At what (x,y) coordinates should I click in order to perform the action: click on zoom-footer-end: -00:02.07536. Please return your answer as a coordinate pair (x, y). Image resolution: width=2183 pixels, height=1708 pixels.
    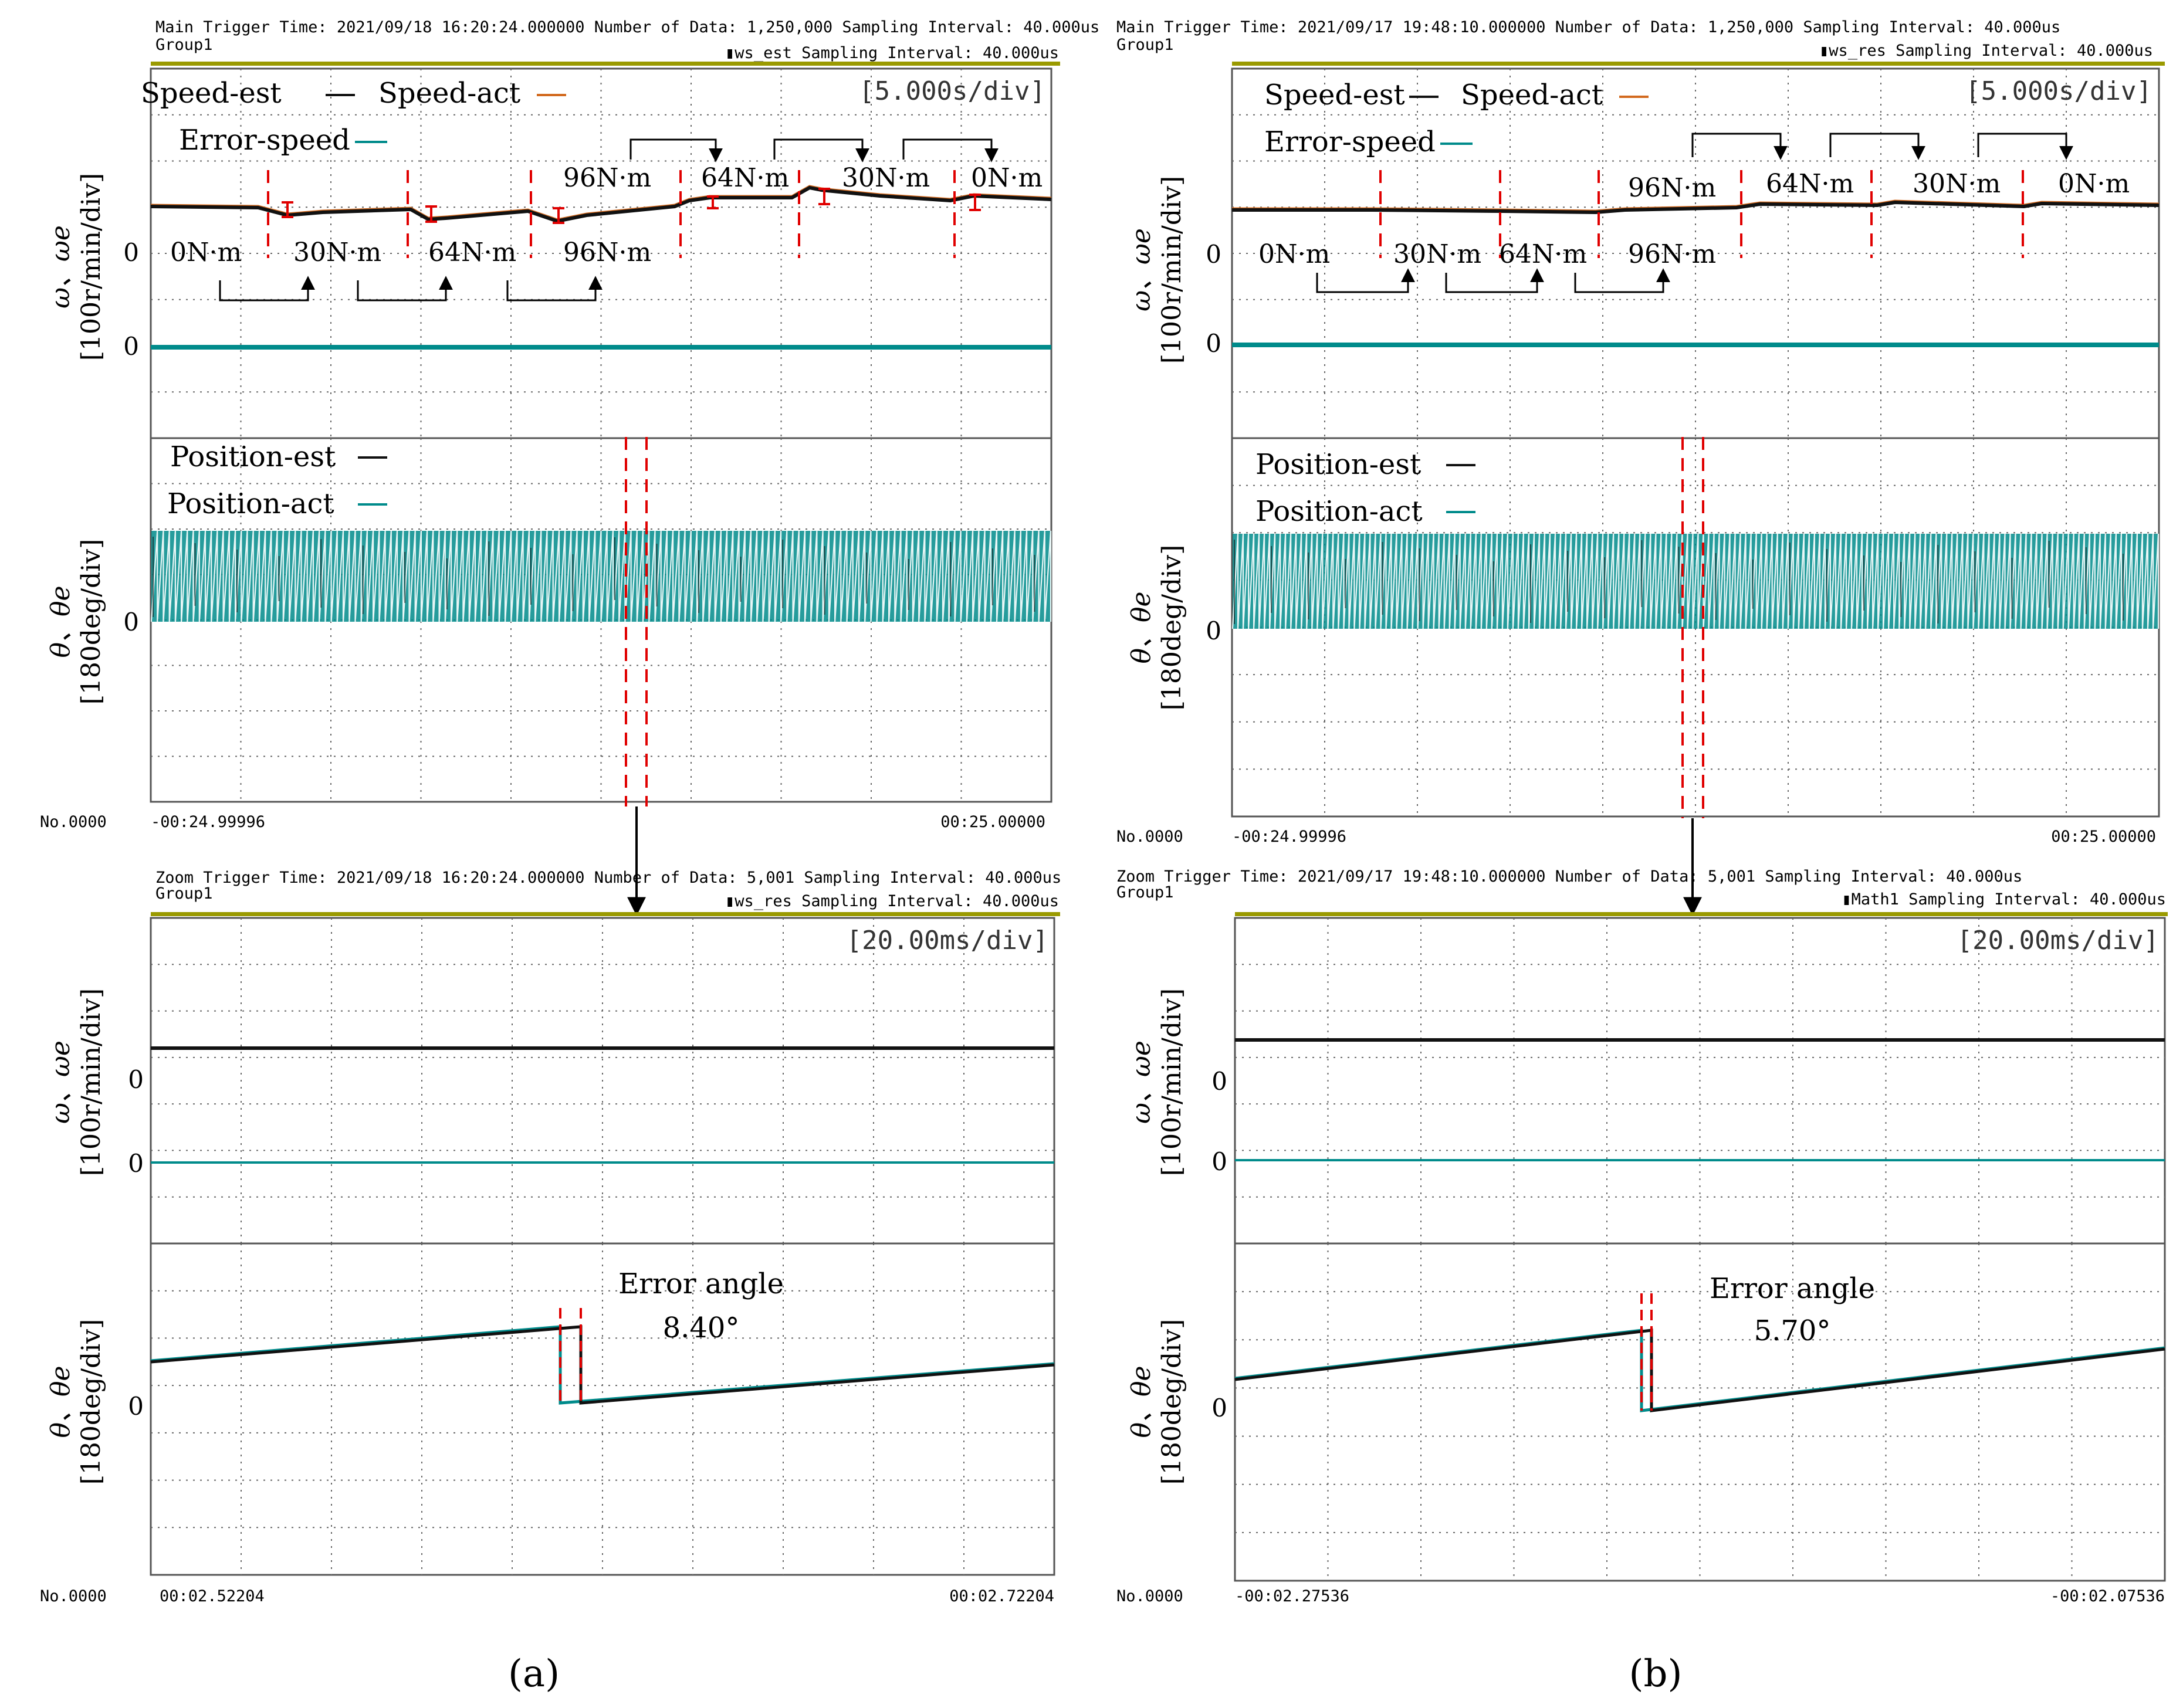
    Looking at the image, I should click on (2107, 1596).